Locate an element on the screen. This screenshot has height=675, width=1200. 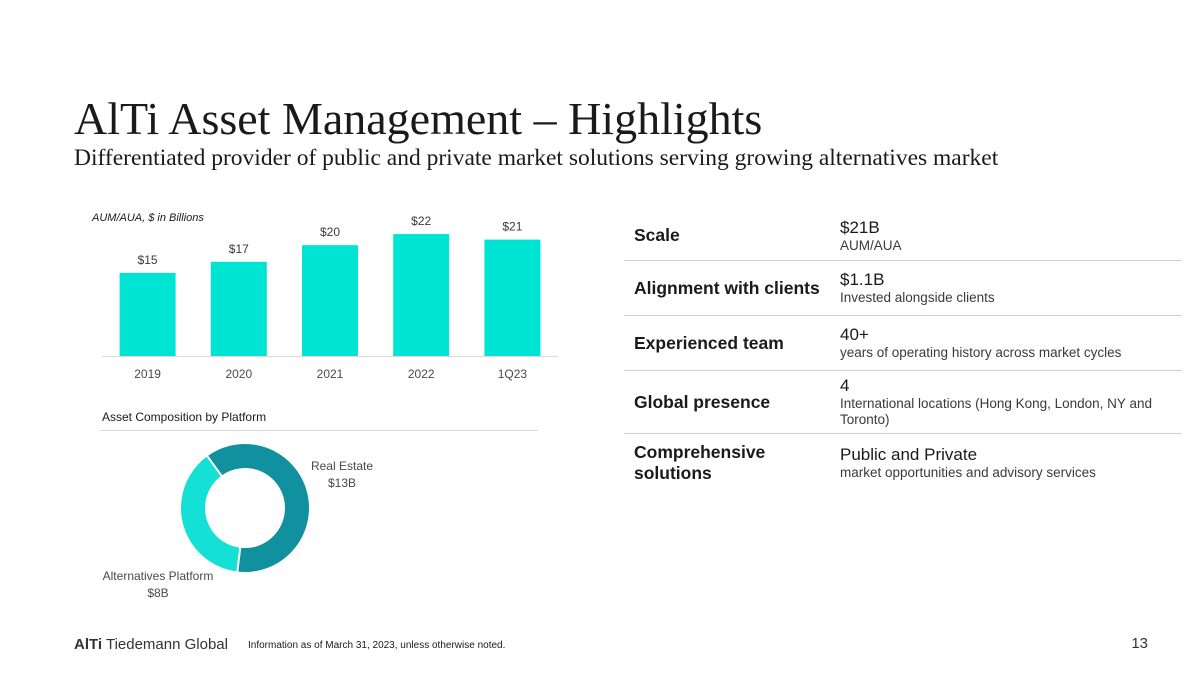
bar-1Q23 is located at coordinates (512, 297).